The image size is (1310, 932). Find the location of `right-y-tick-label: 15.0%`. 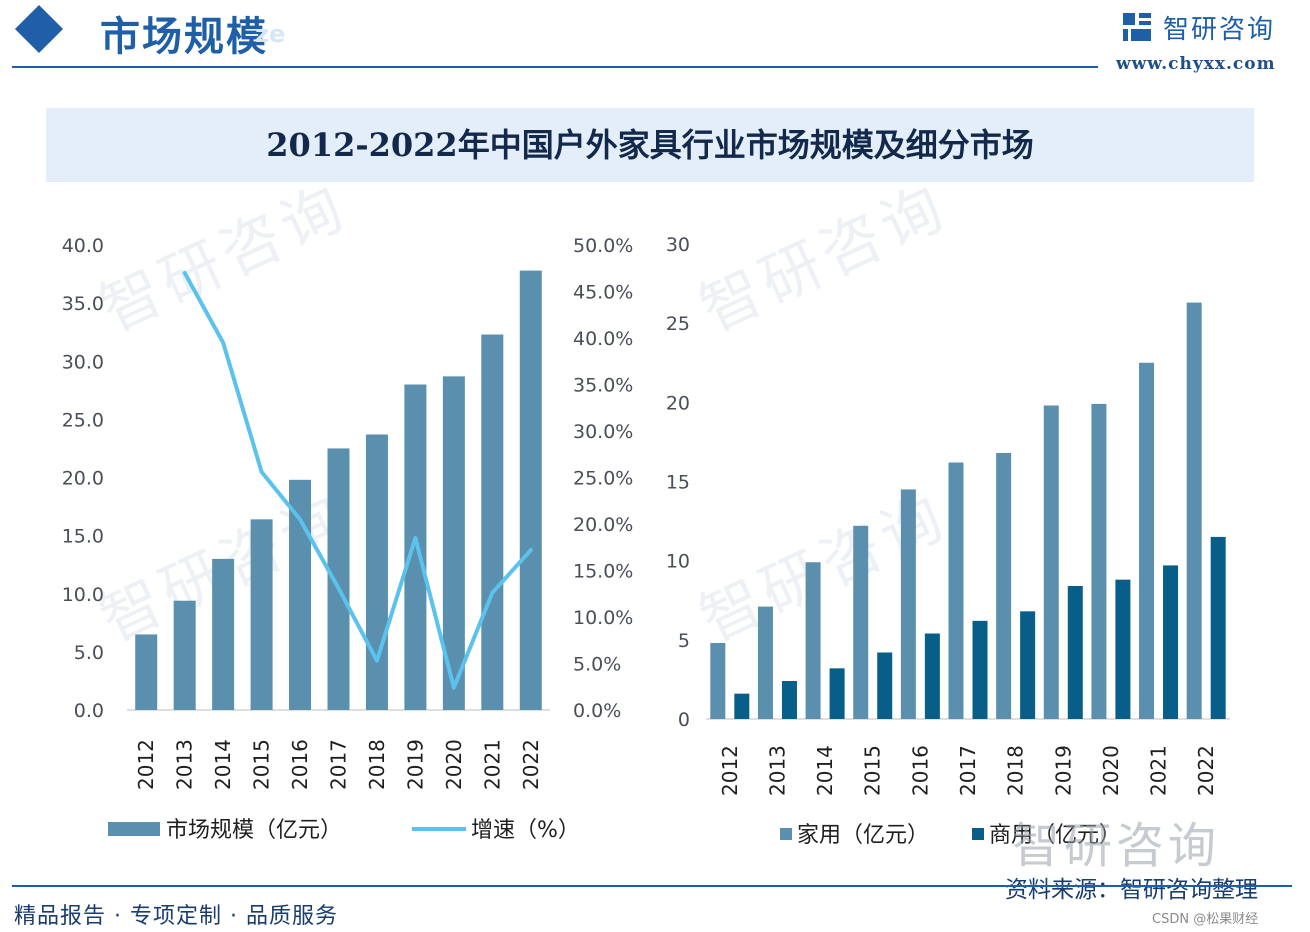

right-y-tick-label: 15.0% is located at coordinates (603, 572).